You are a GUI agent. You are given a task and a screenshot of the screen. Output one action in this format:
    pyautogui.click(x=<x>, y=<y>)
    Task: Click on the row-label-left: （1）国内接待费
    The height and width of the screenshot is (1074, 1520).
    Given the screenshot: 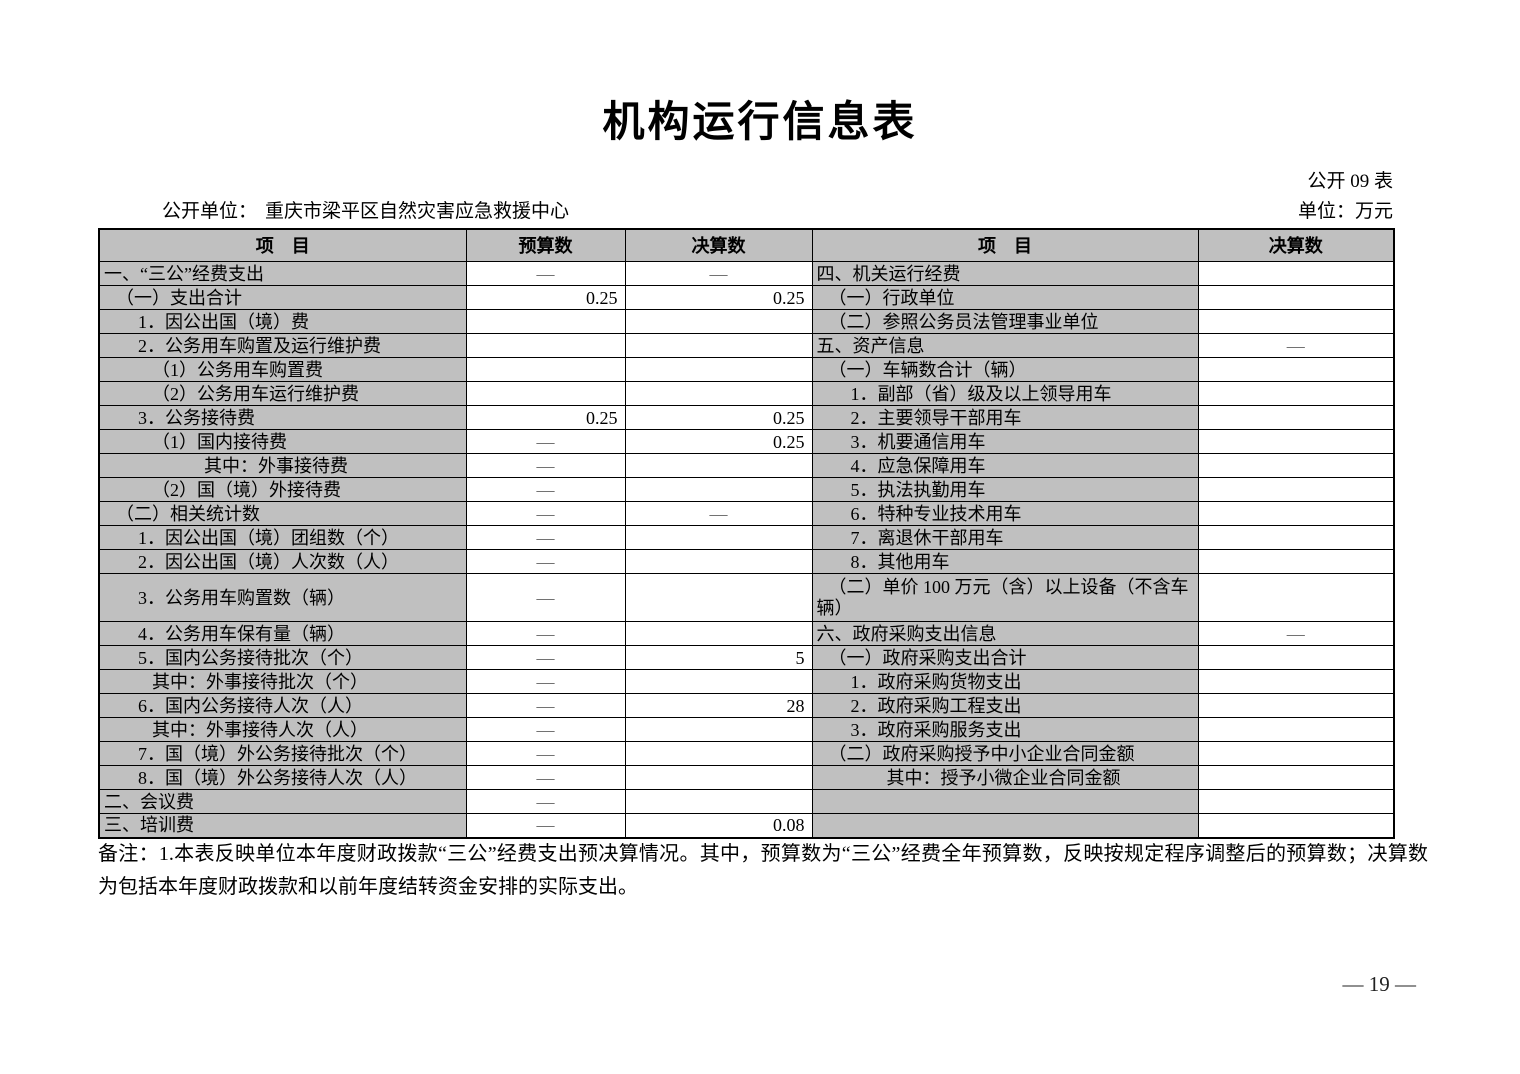 What is the action you would take?
    pyautogui.click(x=282, y=441)
    